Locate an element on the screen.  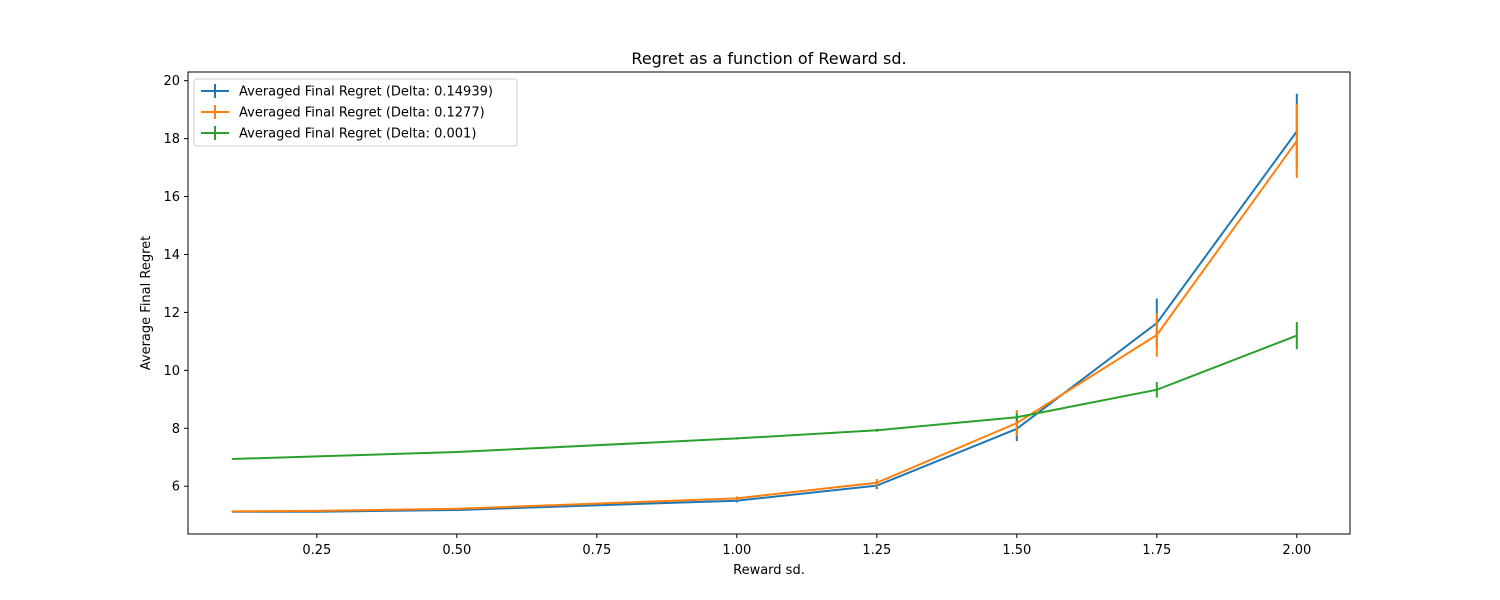
legend-box is located at coordinates (355, 112).